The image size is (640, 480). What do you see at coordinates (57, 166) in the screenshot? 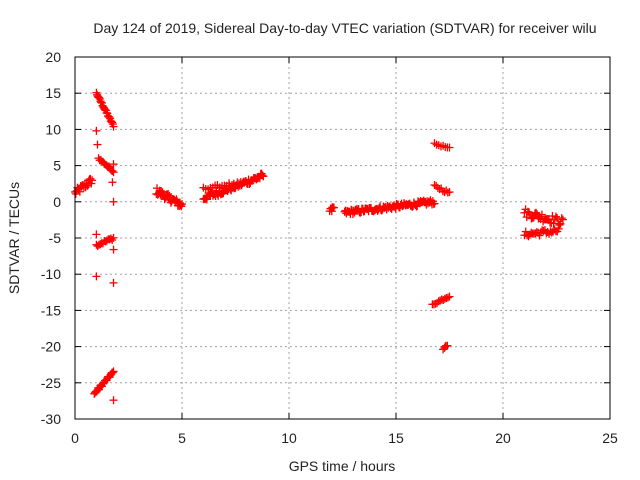
I see `y-tick-label: 5` at bounding box center [57, 166].